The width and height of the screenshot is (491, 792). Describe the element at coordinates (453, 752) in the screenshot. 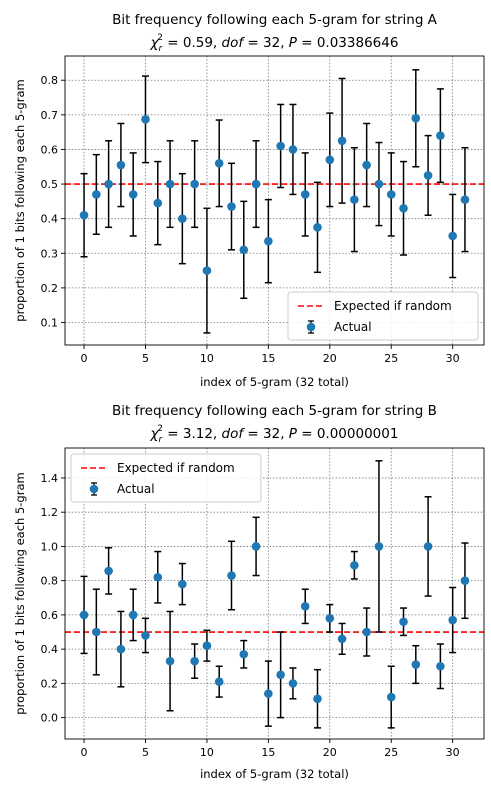

I see `x-tick-label: 30` at that location.